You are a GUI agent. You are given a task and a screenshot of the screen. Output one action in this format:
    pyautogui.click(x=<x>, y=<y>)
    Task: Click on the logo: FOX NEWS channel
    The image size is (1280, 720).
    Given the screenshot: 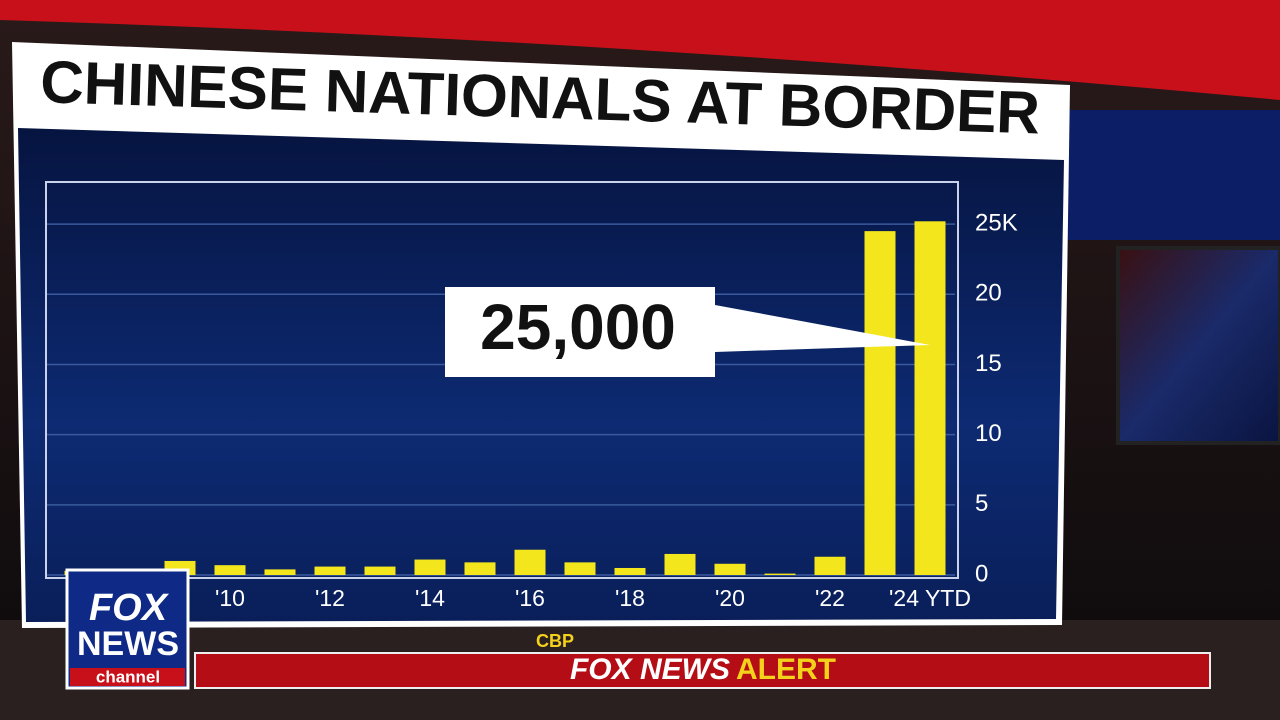 What is the action you would take?
    pyautogui.click(x=127, y=629)
    